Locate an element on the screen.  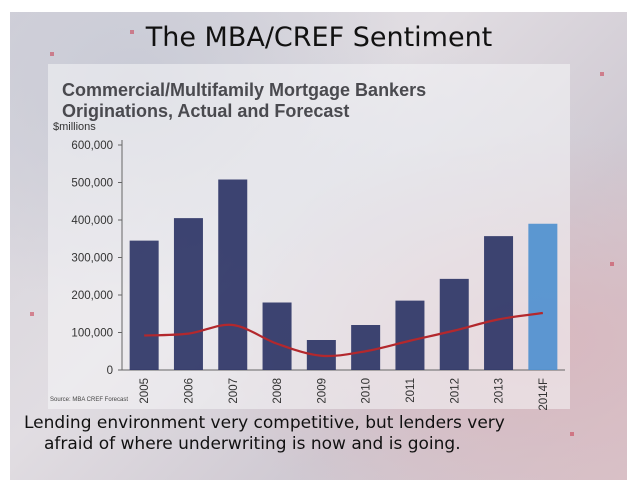
x-tick-label: 2012 is located at coordinates (455, 391).